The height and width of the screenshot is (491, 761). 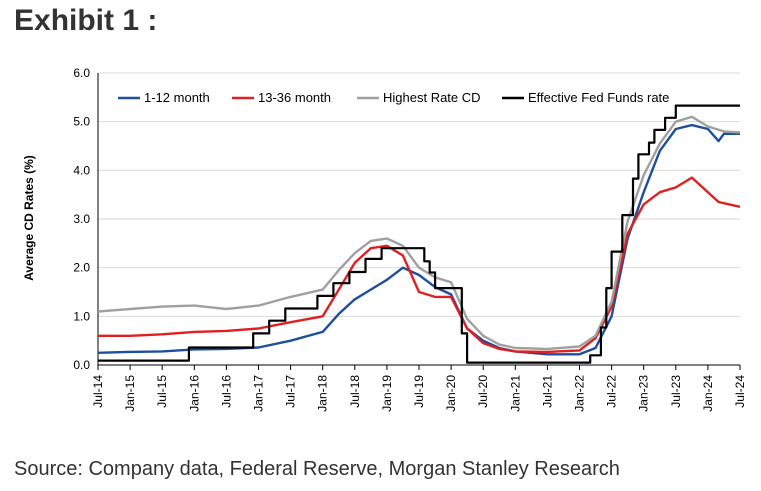 I want to click on legend-label-1: 13-36 month, so click(x=294, y=97).